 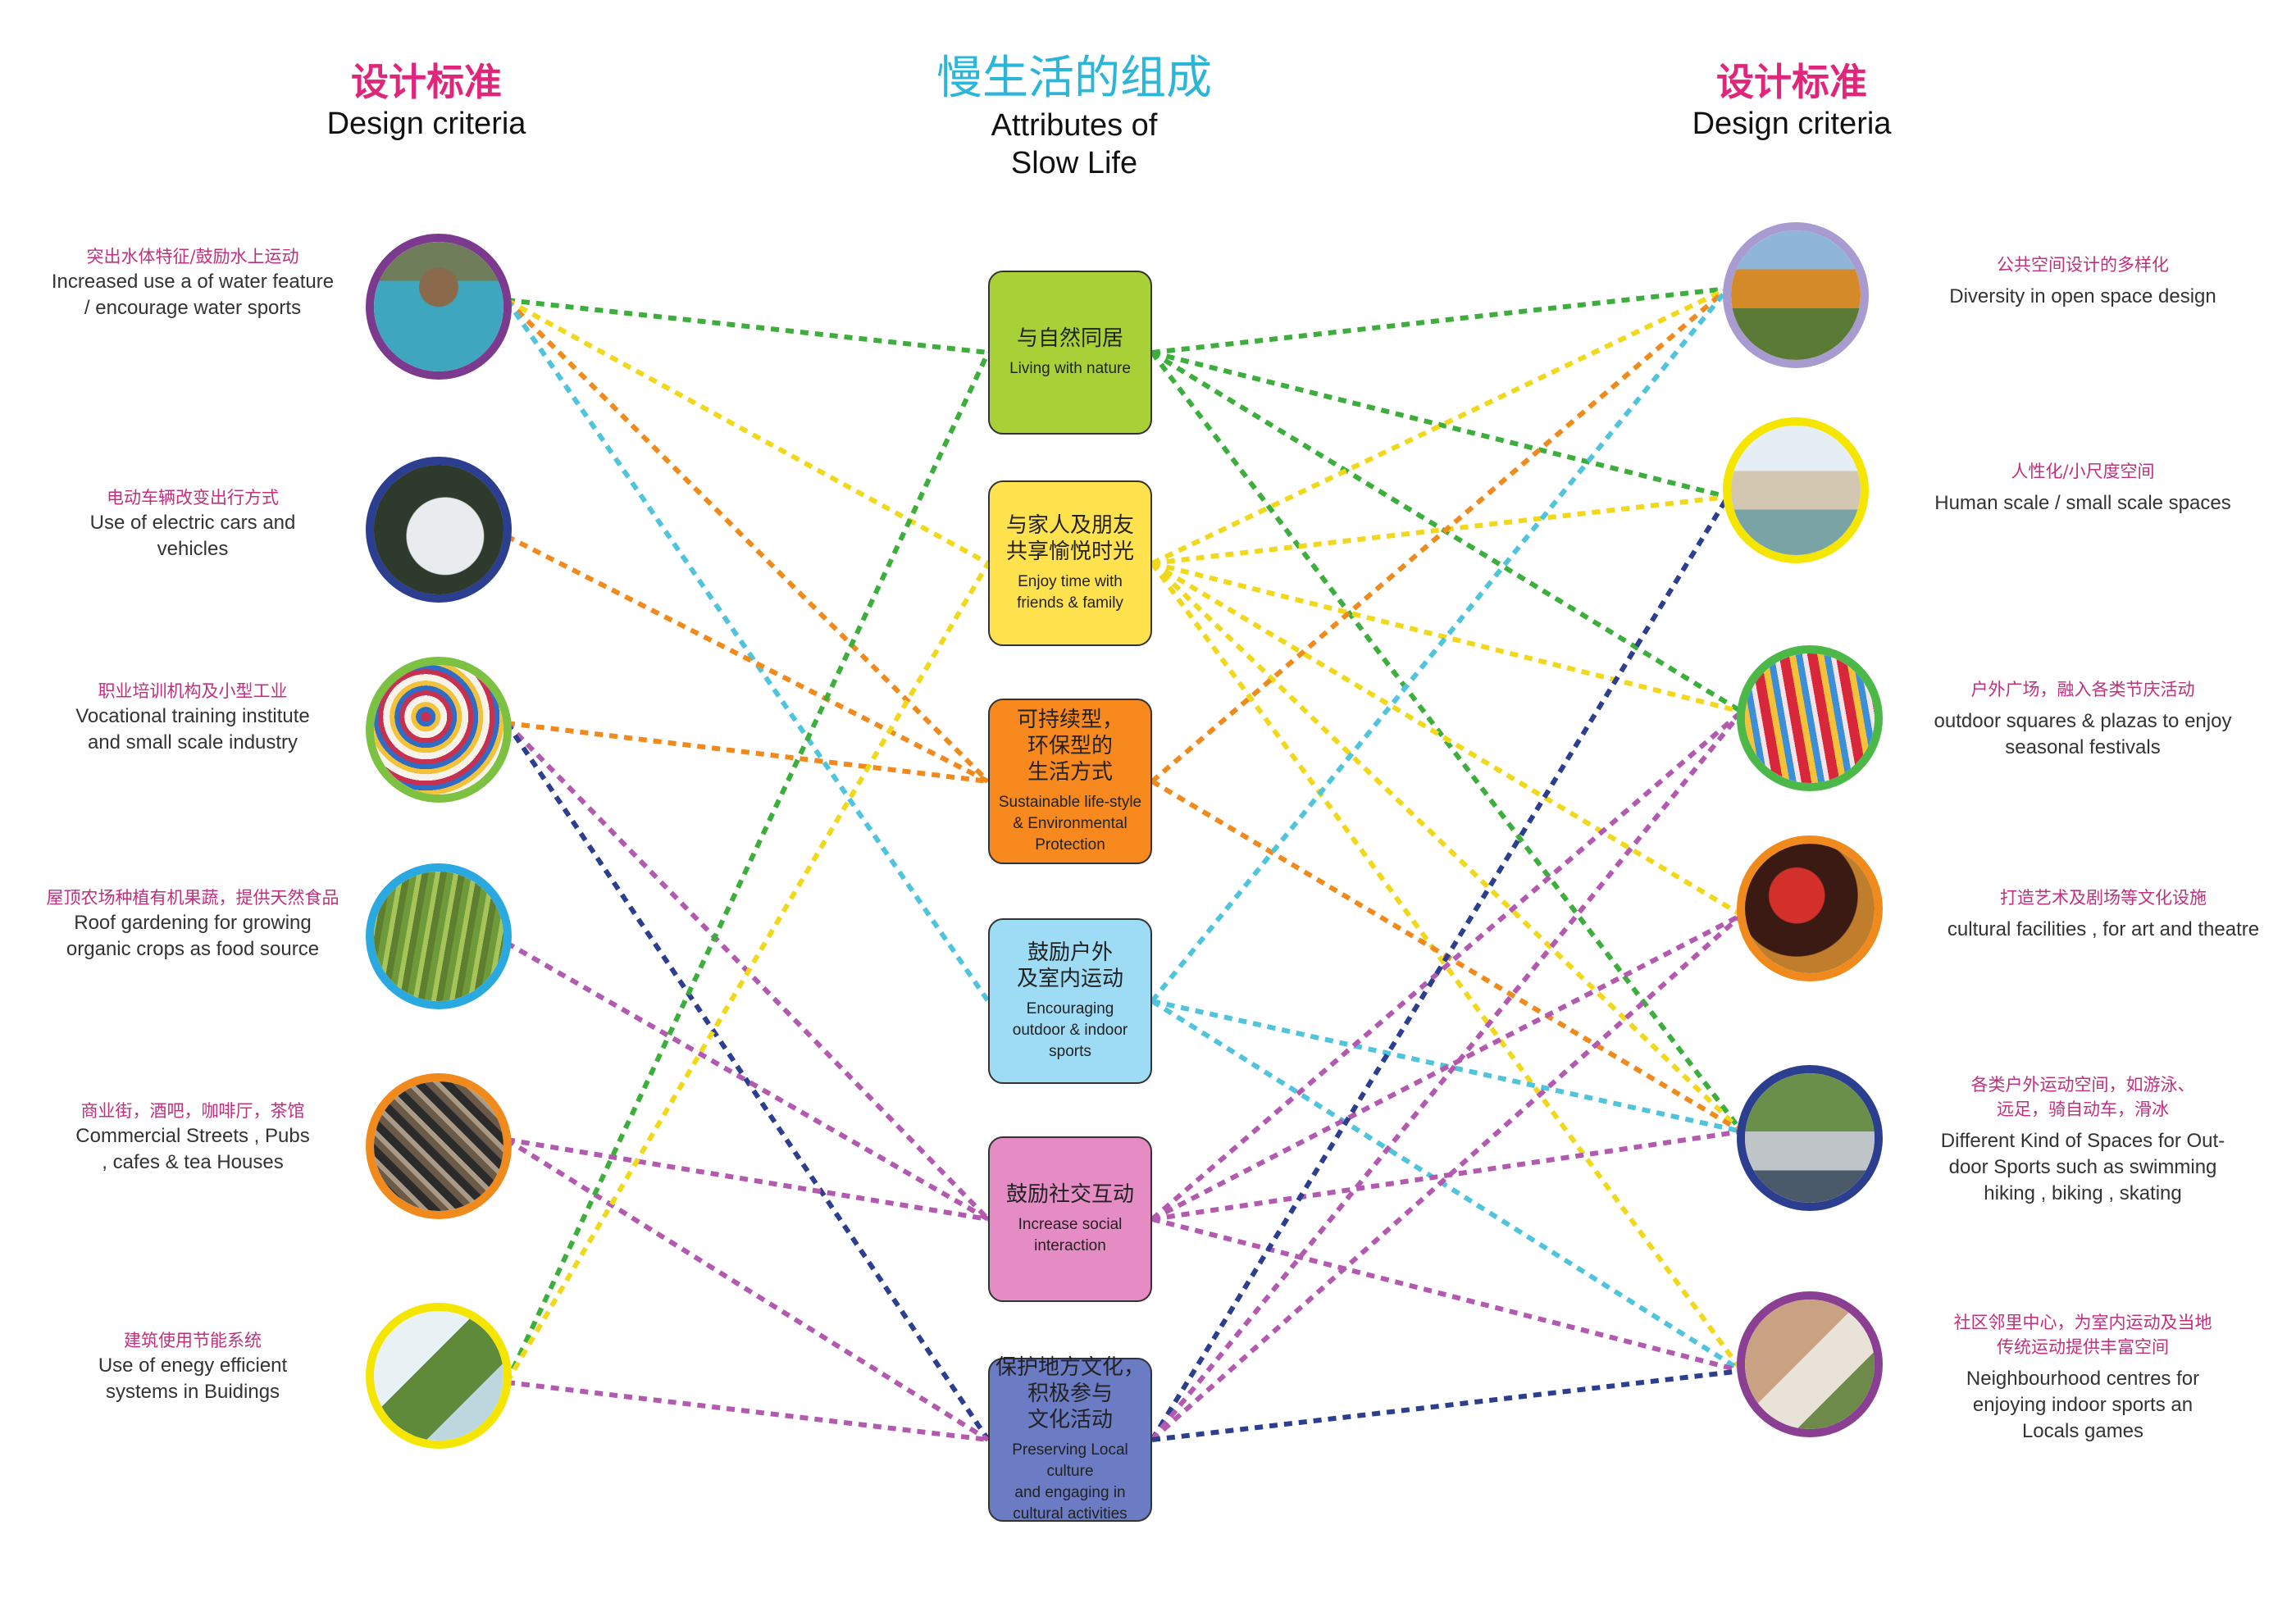 What do you see at coordinates (1446, 1175) in the screenshot?
I see `connection-A4-R4` at bounding box center [1446, 1175].